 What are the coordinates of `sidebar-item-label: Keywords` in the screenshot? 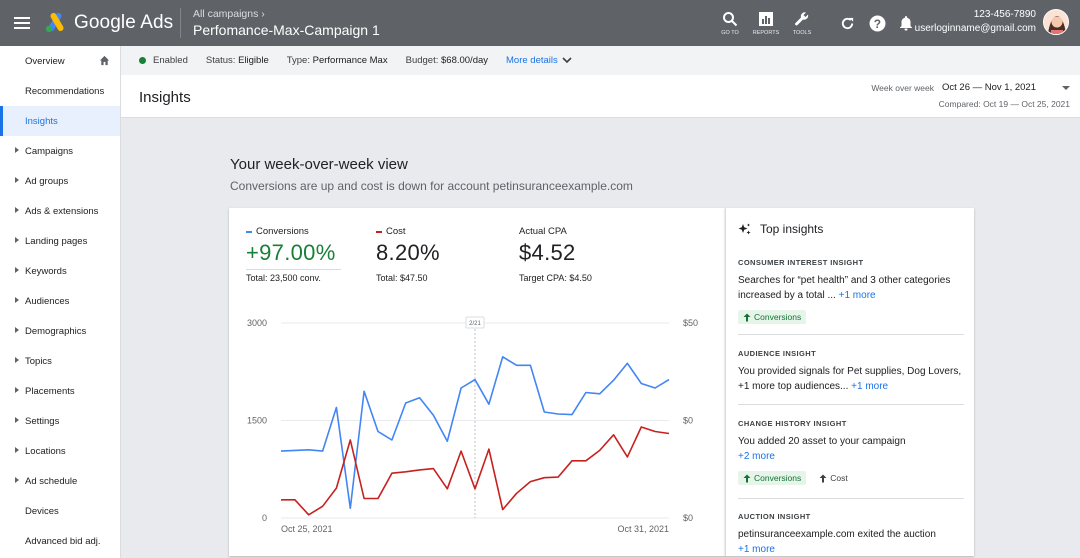 It's located at (46, 271).